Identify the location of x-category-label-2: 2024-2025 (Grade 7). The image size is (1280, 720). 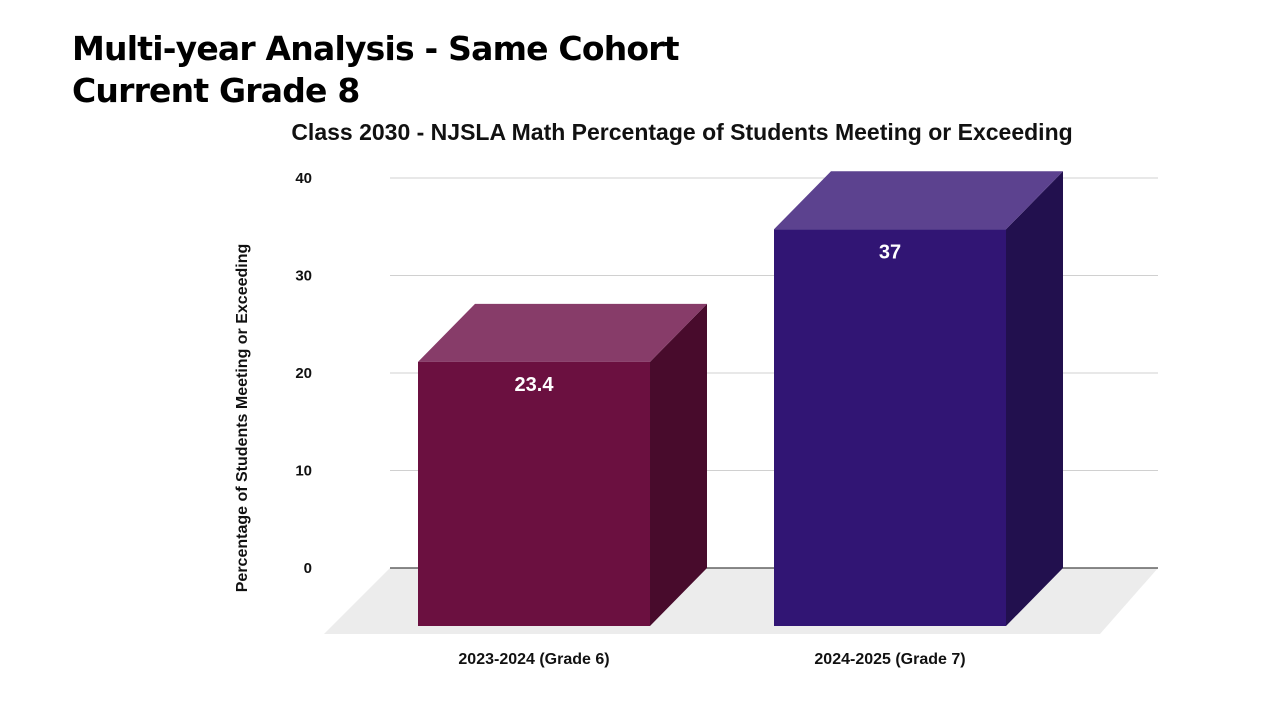
(889, 659).